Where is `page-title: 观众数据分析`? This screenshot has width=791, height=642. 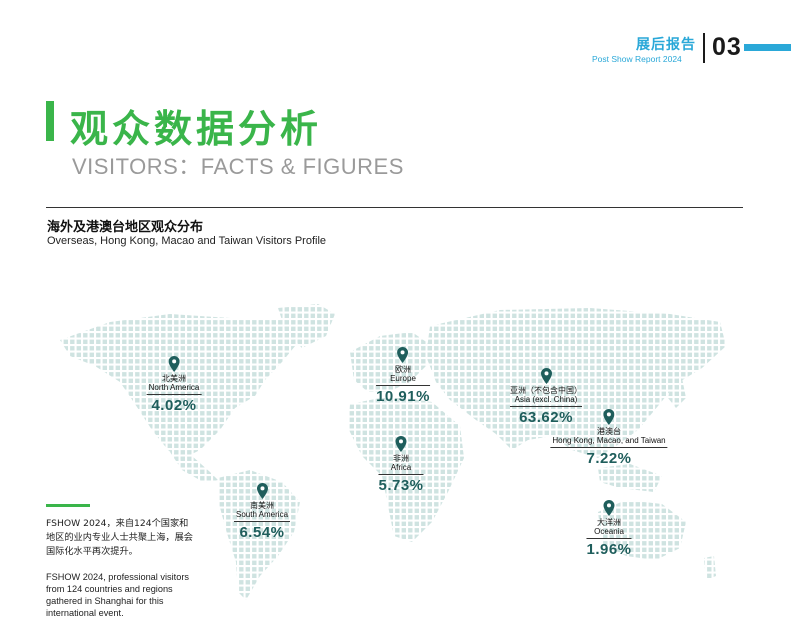 page-title: 观众数据分析 is located at coordinates (196, 129).